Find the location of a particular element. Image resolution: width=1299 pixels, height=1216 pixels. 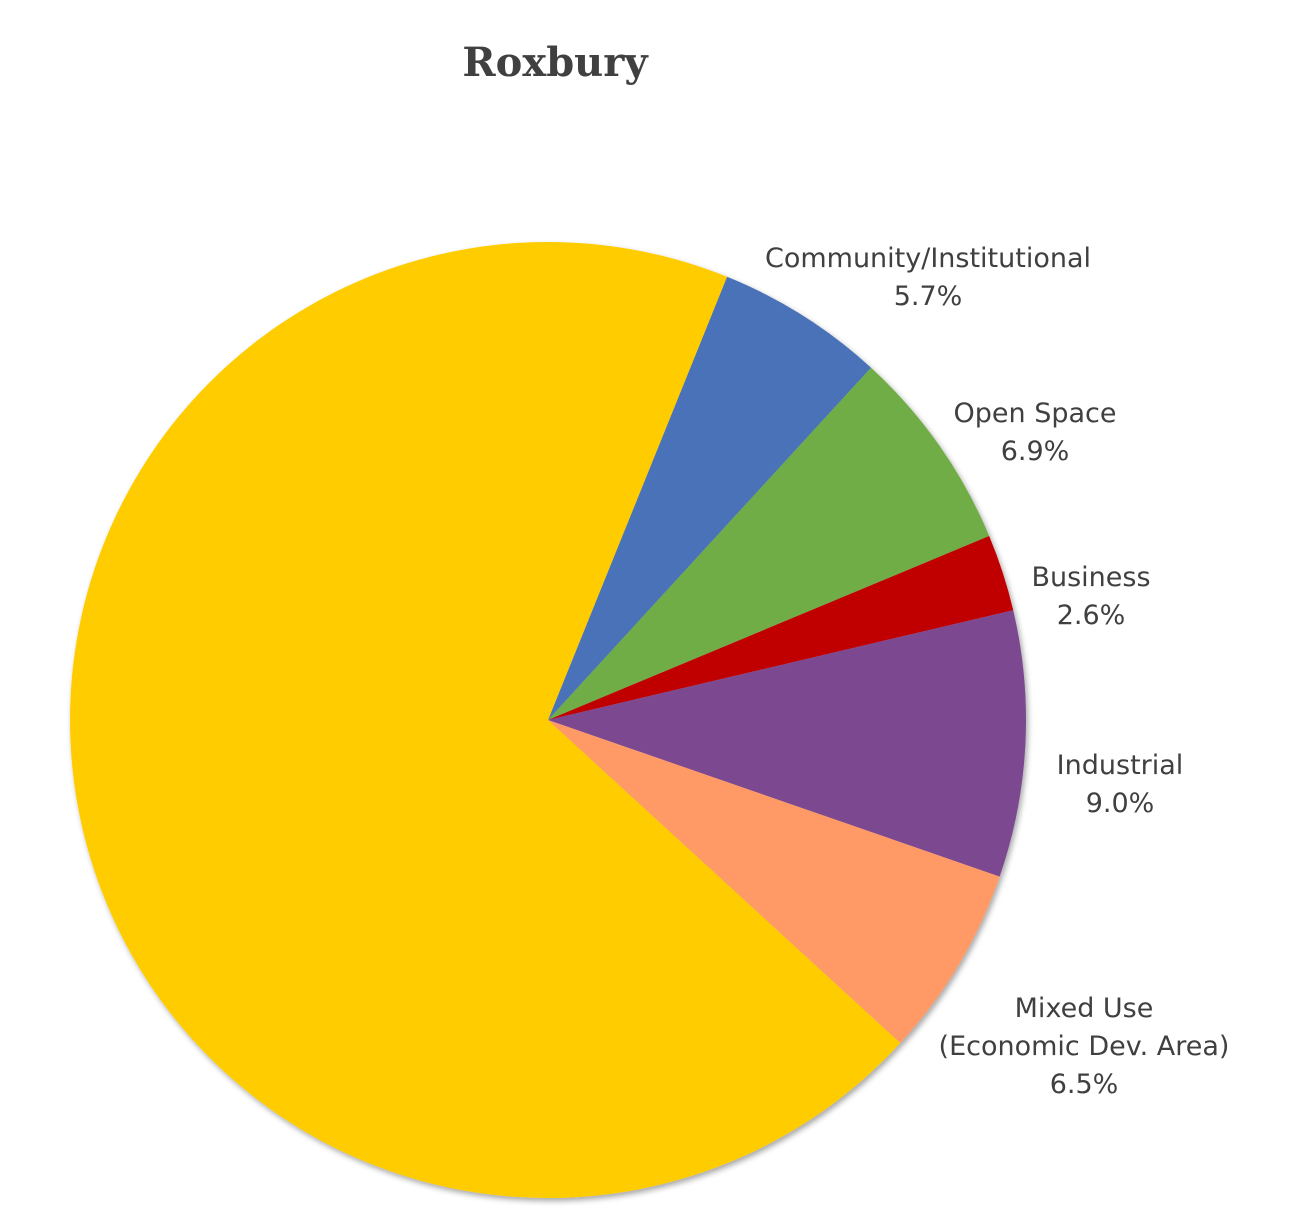

slice-category-label: (Economic Dev. Area) is located at coordinates (1084, 1046).